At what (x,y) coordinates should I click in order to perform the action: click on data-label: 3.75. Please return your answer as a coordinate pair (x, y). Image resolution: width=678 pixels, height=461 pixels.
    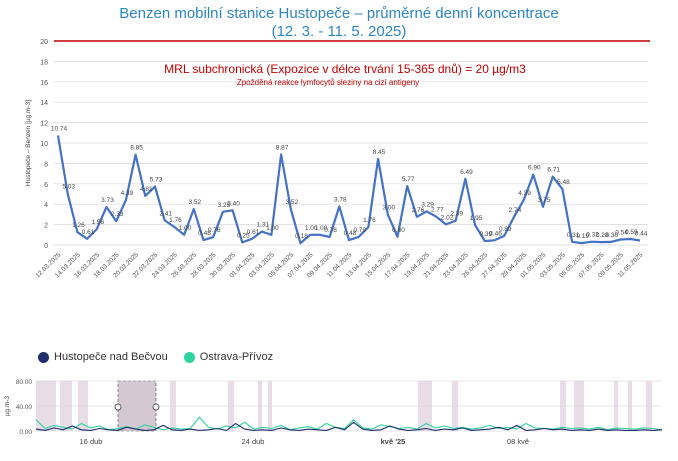
    Looking at the image, I should click on (544, 200).